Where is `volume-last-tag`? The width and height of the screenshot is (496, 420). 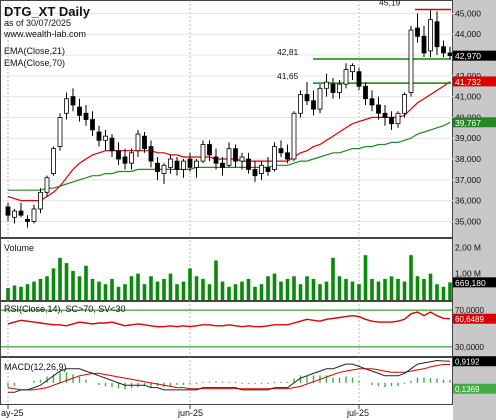 volume-last-tag is located at coordinates (474, 282).